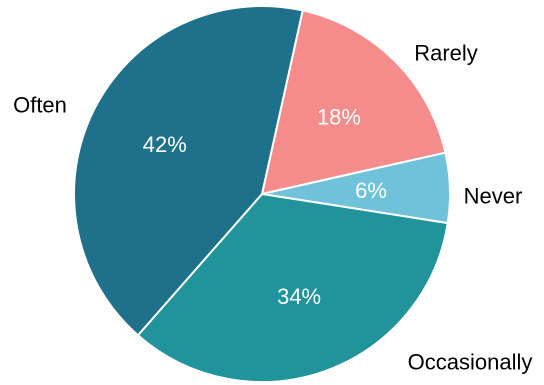 The height and width of the screenshot is (385, 544). What do you see at coordinates (165, 144) in the screenshot?
I see `slice-value-label-often: 42%` at bounding box center [165, 144].